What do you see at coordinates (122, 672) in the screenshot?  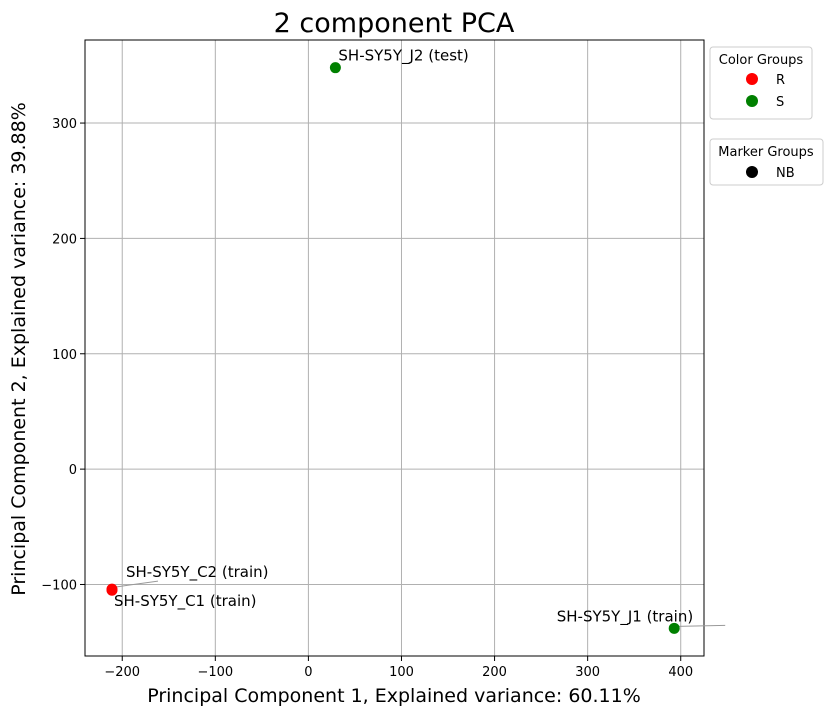 I see `x-tick-label: −200` at bounding box center [122, 672].